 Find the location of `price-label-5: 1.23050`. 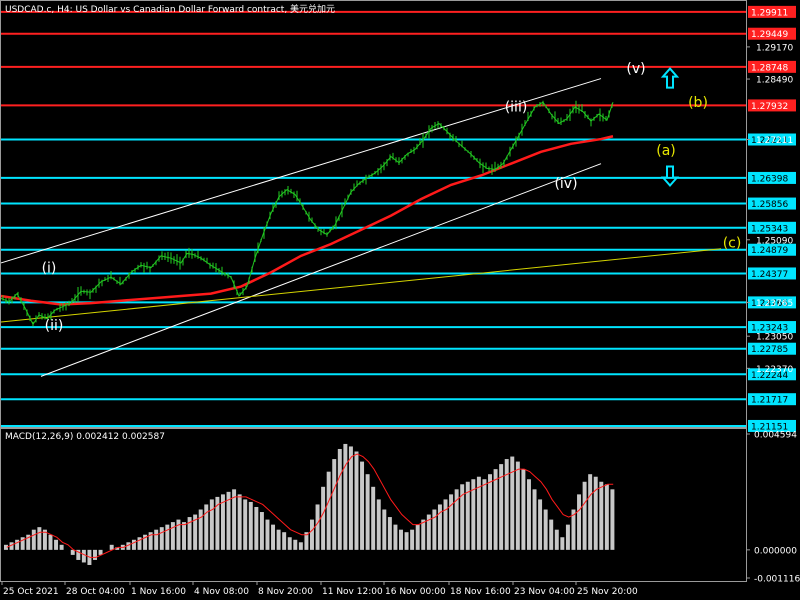

price-label-5: 1.23050 is located at coordinates (774, 338).